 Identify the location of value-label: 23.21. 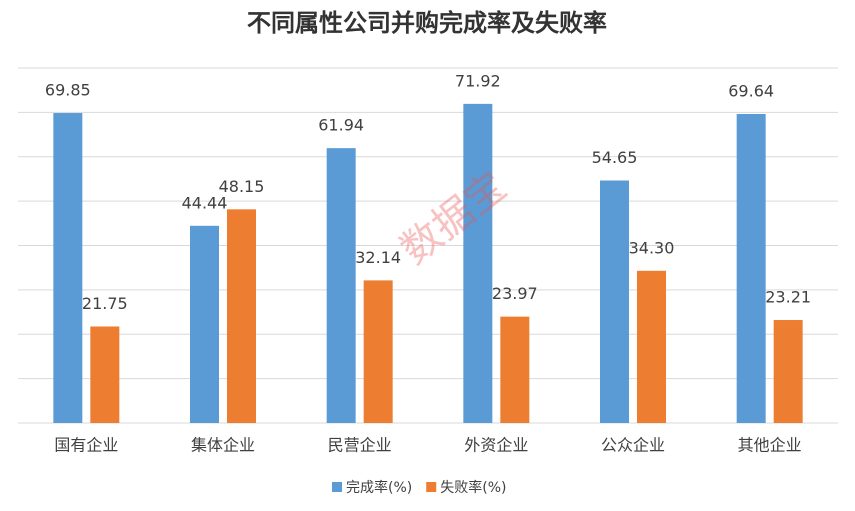
(788, 297).